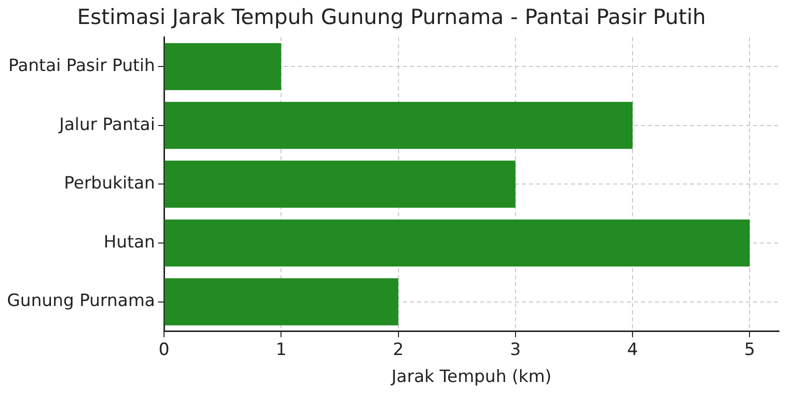 The image size is (793, 396). Describe the element at coordinates (82, 66) in the screenshot. I see `y-tick-label: Pantai Pasir Putih` at that location.